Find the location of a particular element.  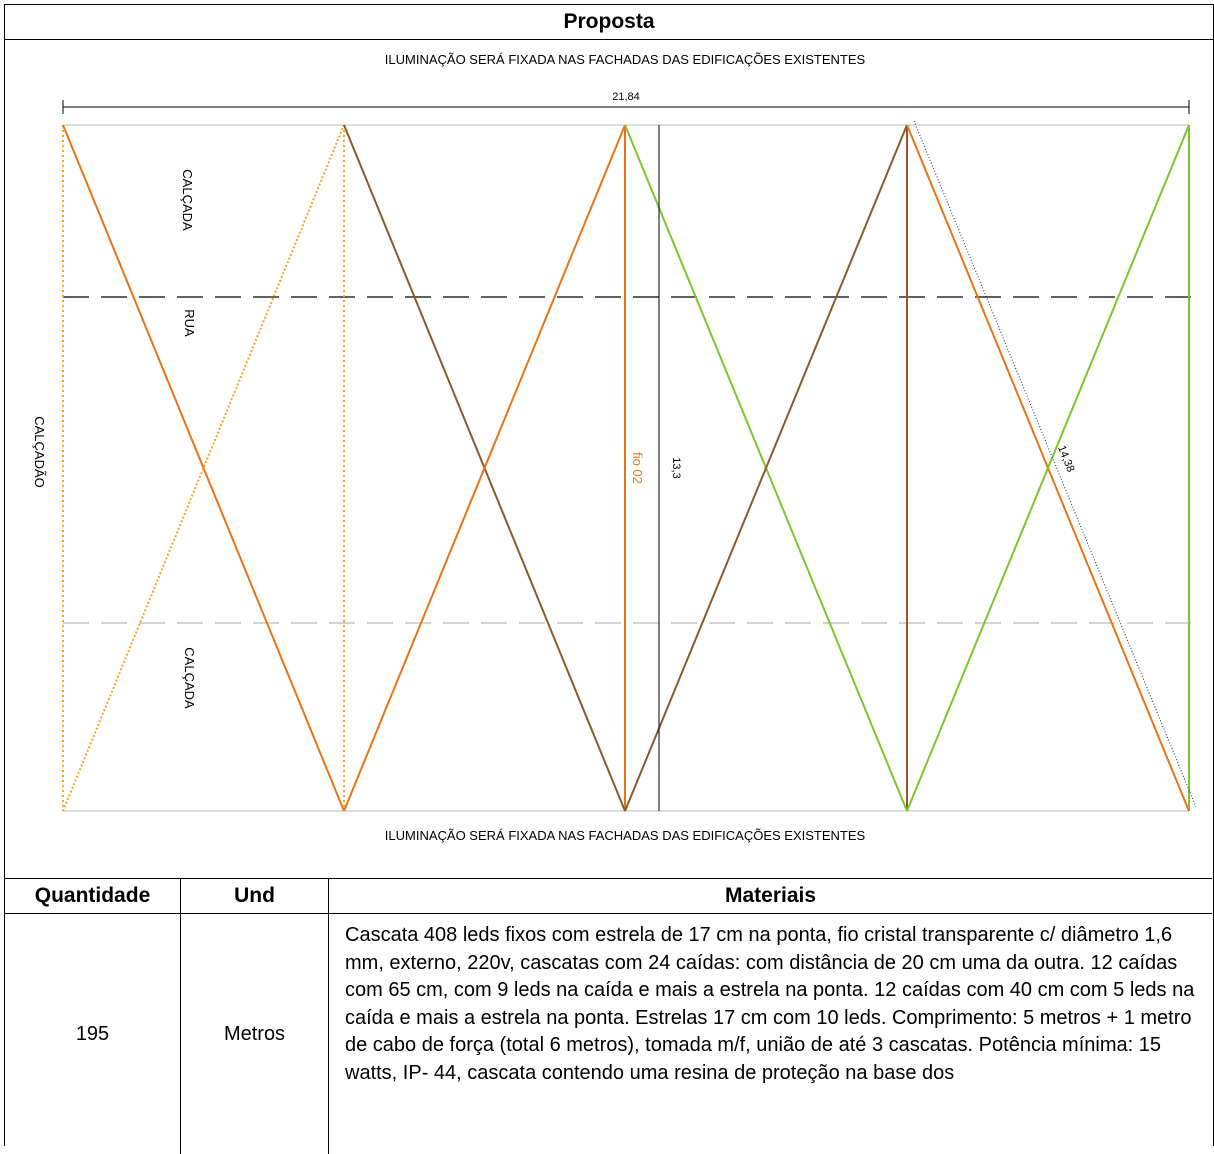

label-calcadao: CALÇADÃO is located at coordinates (39, 452).